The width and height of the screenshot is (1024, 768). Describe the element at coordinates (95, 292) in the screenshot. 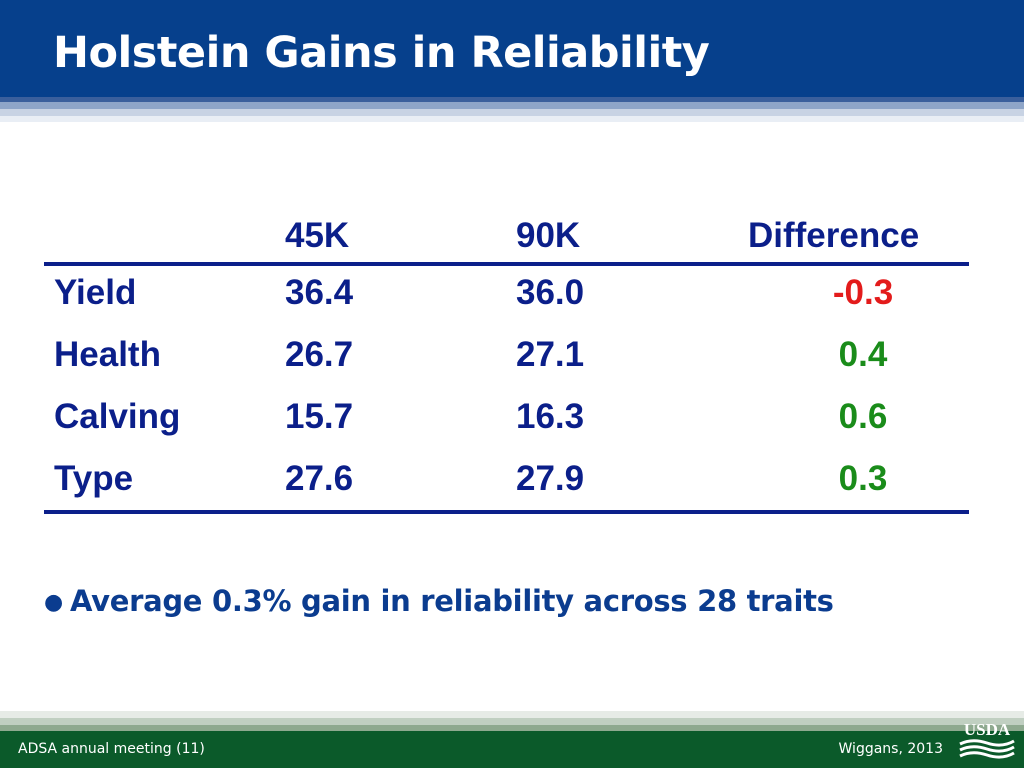

I see `row-label: Yield` at that location.